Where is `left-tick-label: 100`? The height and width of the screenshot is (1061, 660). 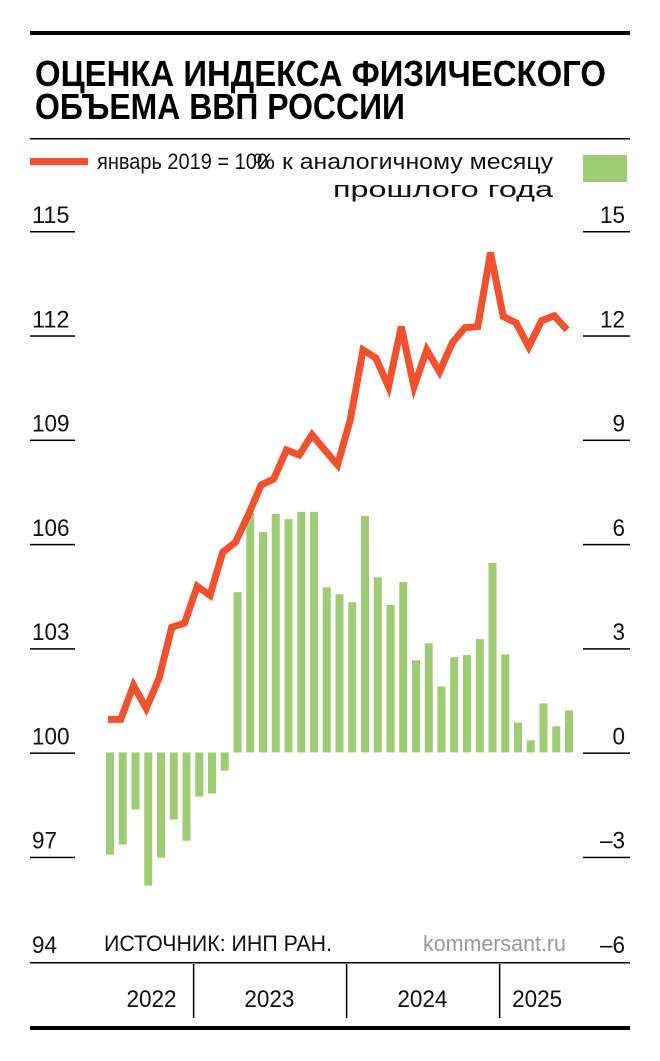
left-tick-label: 100 is located at coordinates (51, 736).